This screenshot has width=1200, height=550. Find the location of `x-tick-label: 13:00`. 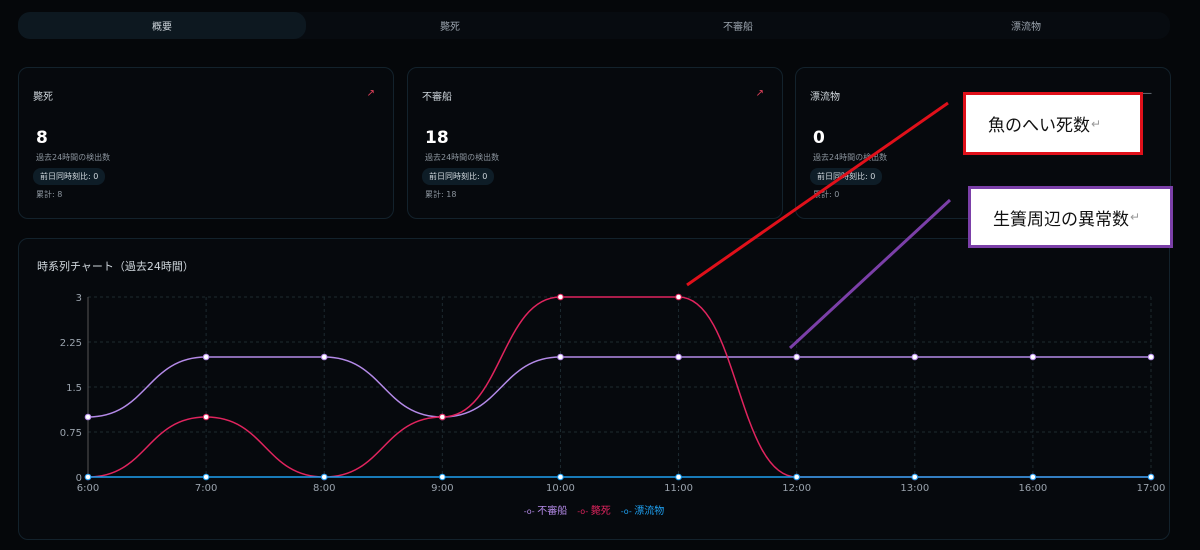

x-tick-label: 13:00 is located at coordinates (914, 488).